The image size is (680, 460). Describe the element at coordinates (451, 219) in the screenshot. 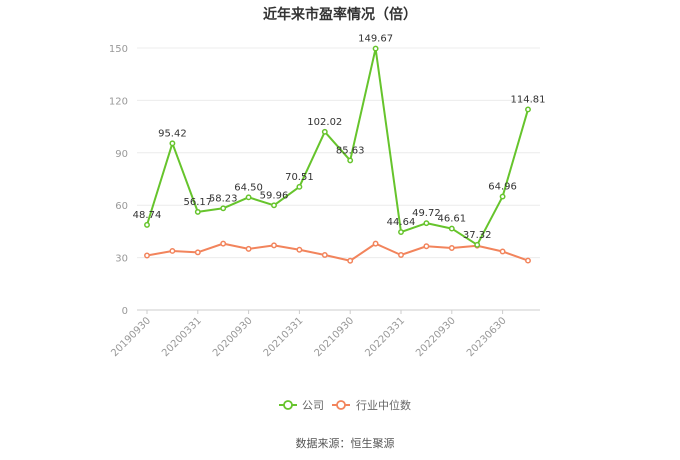

I see `company-data-label: 46.61` at that location.